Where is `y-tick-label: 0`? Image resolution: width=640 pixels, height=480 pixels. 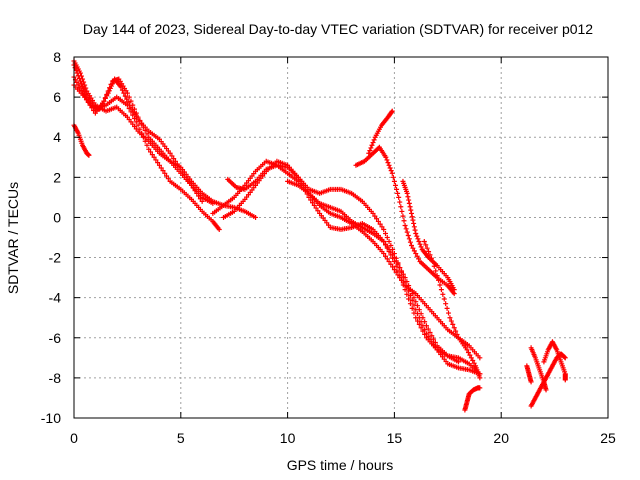 y-tick-label: 0 is located at coordinates (57, 217).